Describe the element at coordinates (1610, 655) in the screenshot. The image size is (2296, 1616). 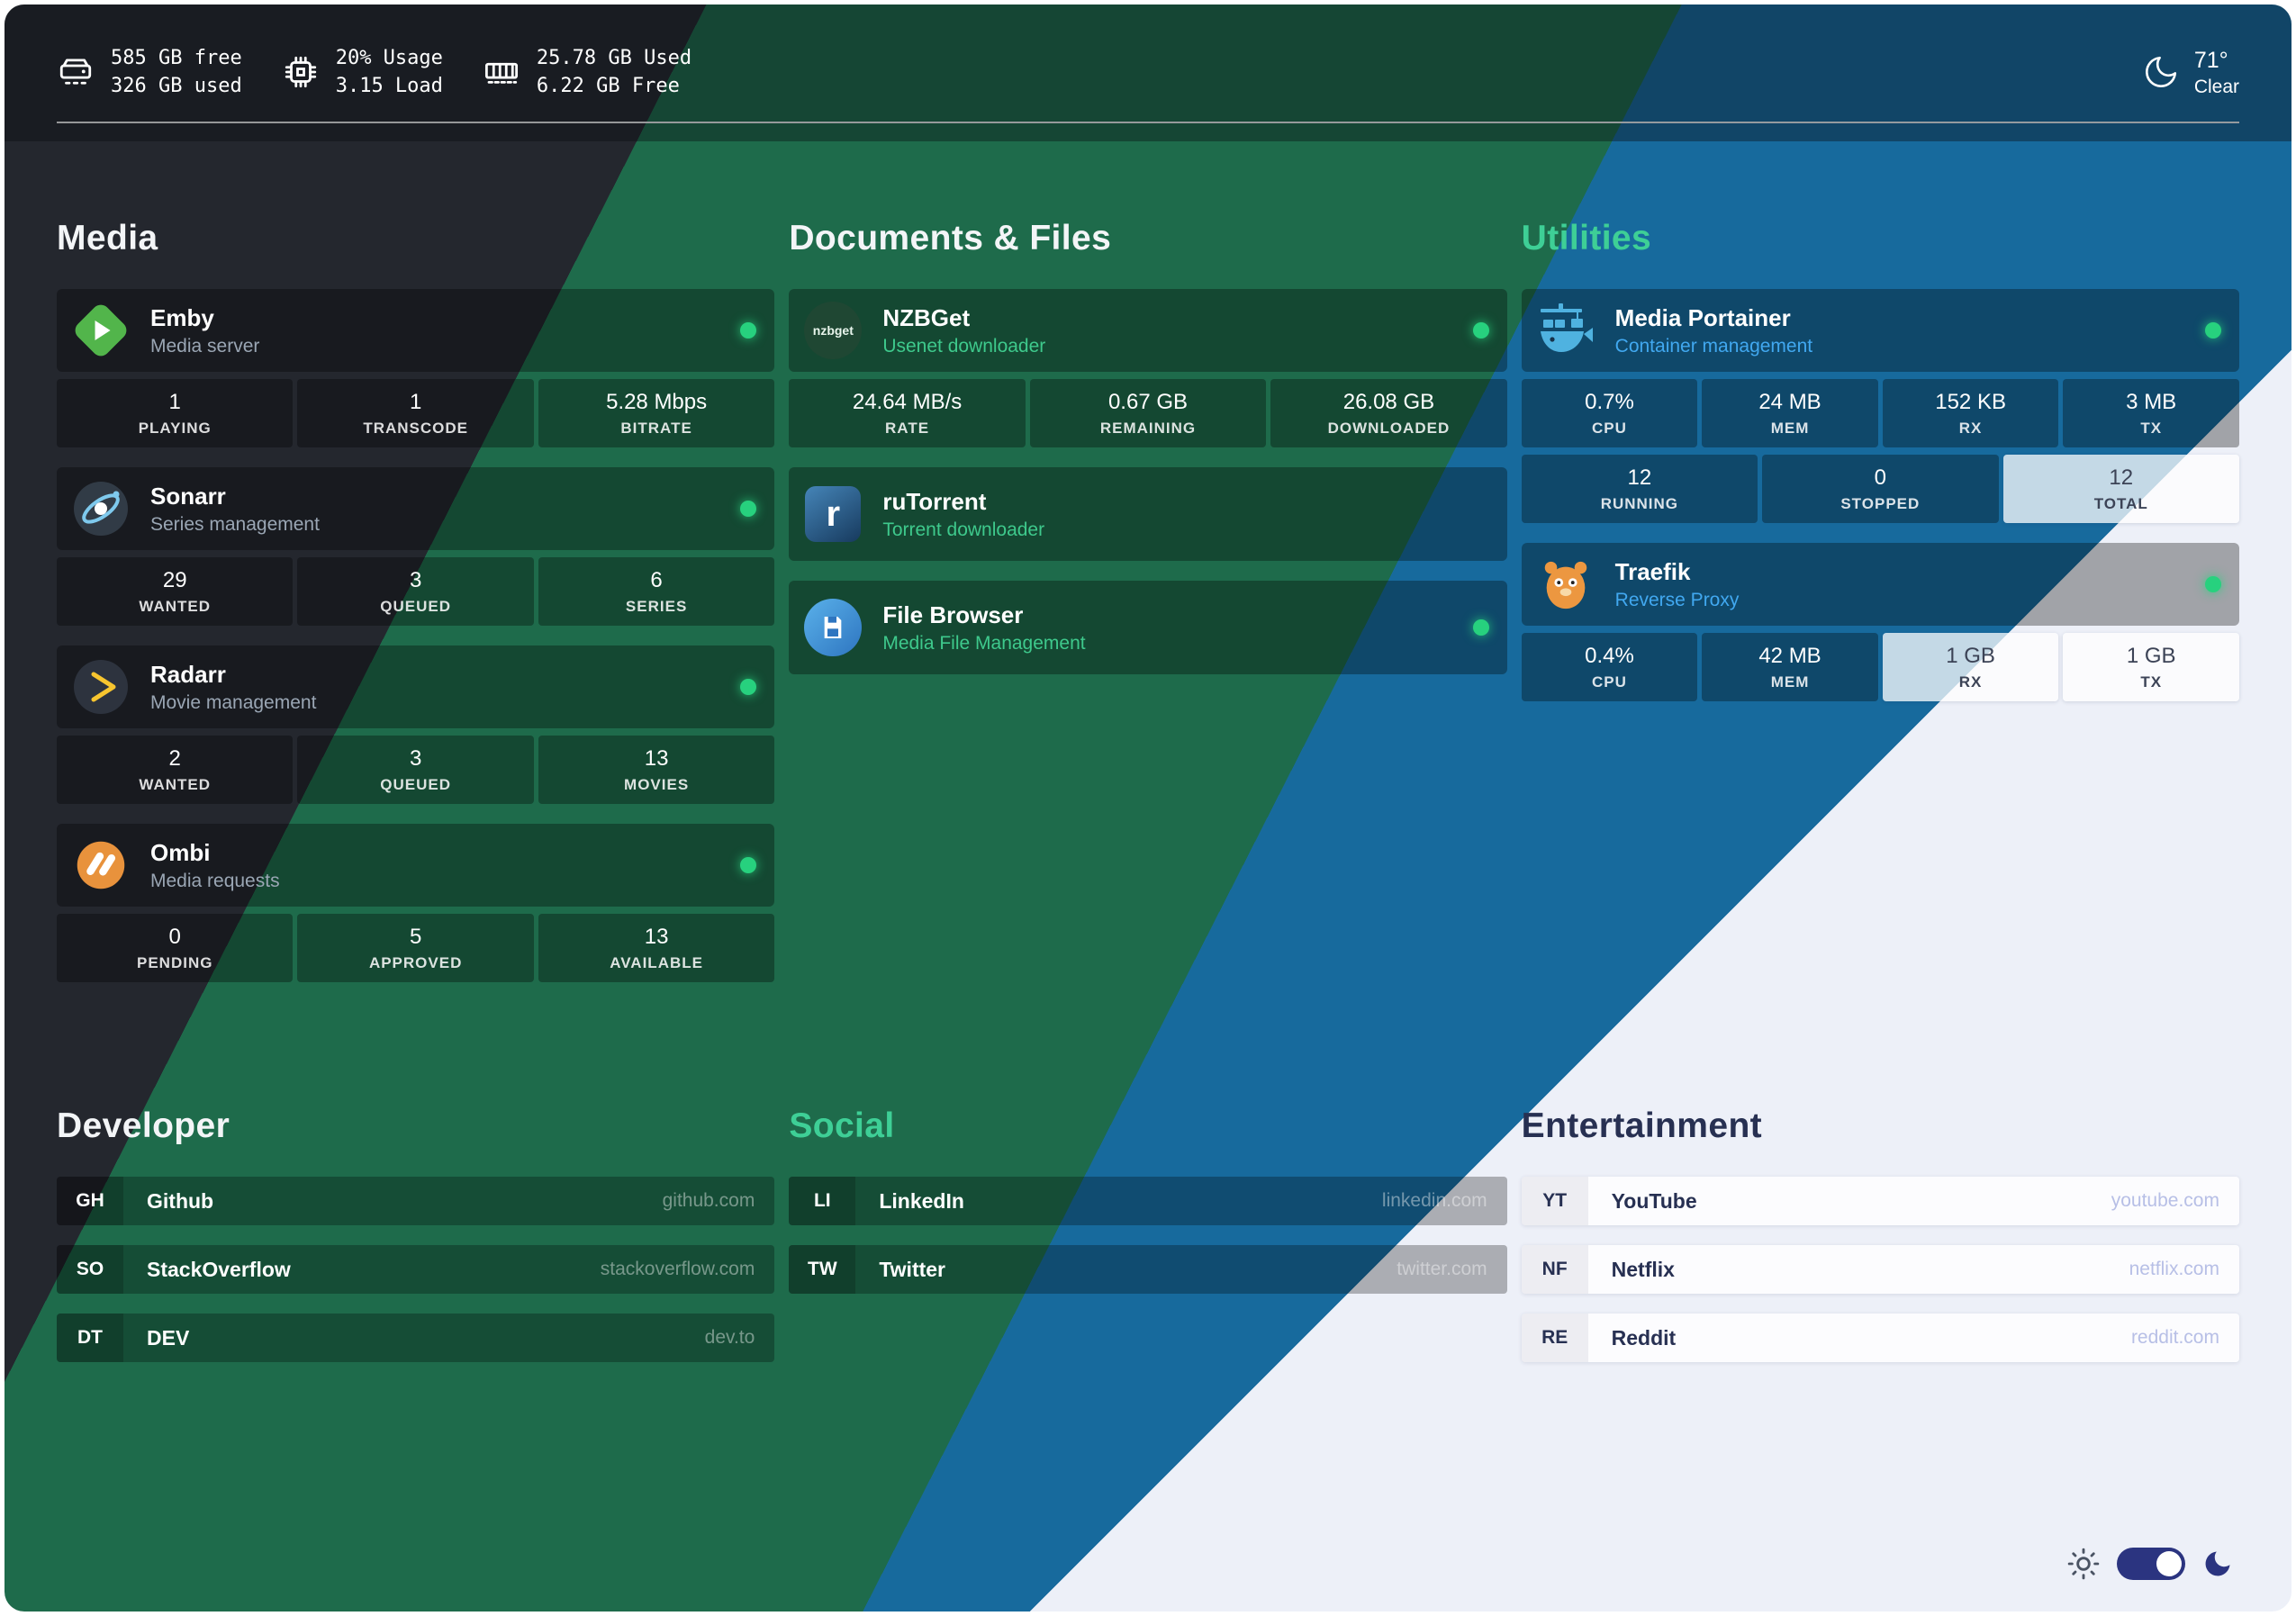
I see `stat-value: 0.4%` at that location.